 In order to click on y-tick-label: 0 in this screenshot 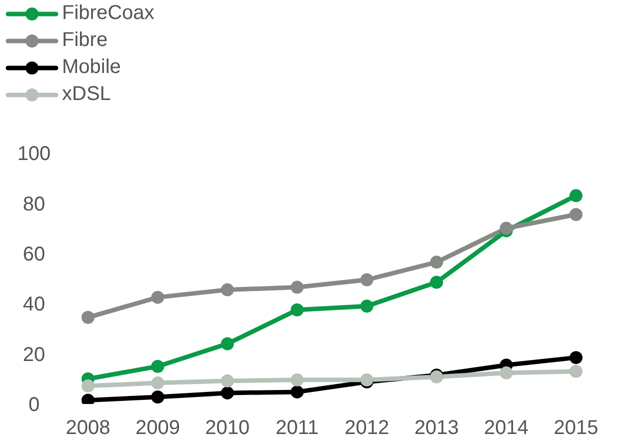, I will do `click(34, 405)`.